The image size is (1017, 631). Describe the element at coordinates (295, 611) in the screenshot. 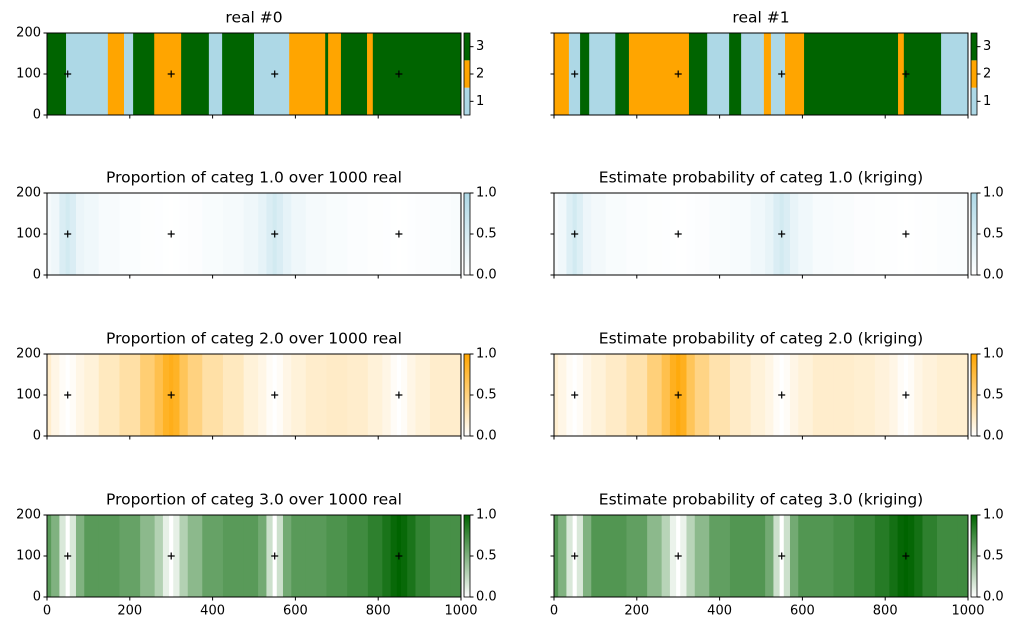

I see `x-tick-label: 600` at that location.